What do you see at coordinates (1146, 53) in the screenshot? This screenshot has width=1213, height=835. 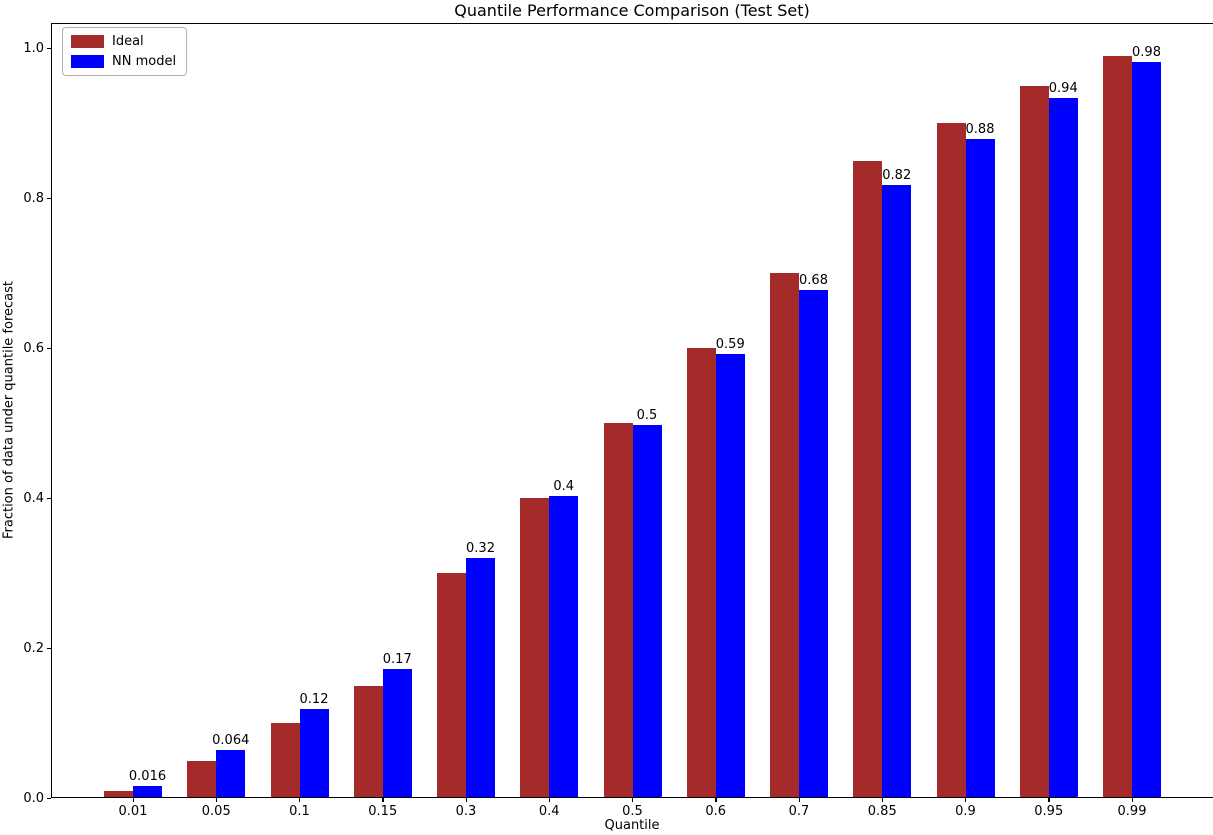 I see `bar-value-label: 0.98` at bounding box center [1146, 53].